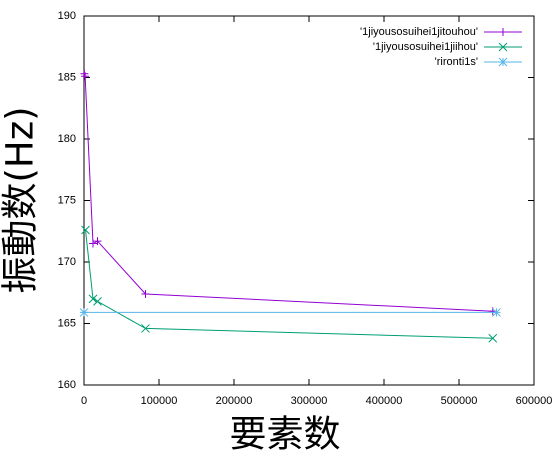  I want to click on x-tick-label: 0, so click(84, 401).